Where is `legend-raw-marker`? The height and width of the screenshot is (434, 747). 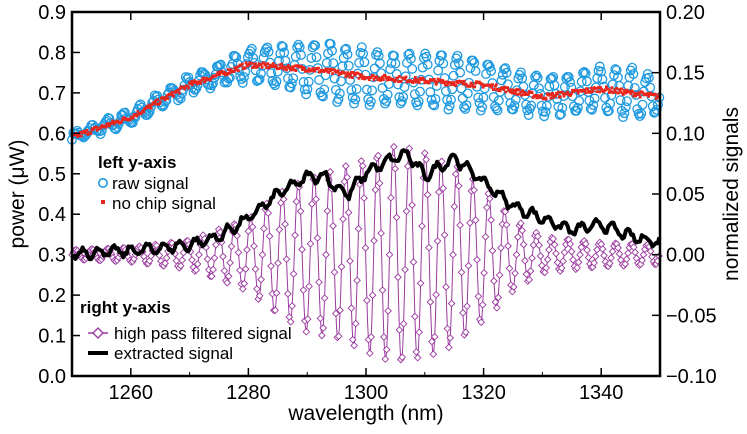
legend-raw-marker is located at coordinates (103, 183).